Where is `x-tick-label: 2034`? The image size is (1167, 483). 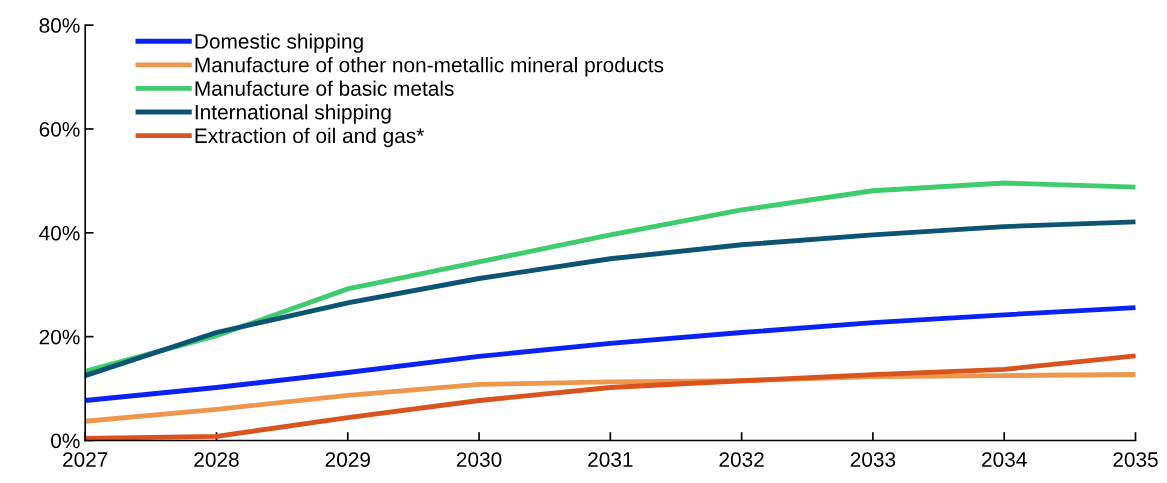
x-tick-label: 2034 is located at coordinates (1004, 459).